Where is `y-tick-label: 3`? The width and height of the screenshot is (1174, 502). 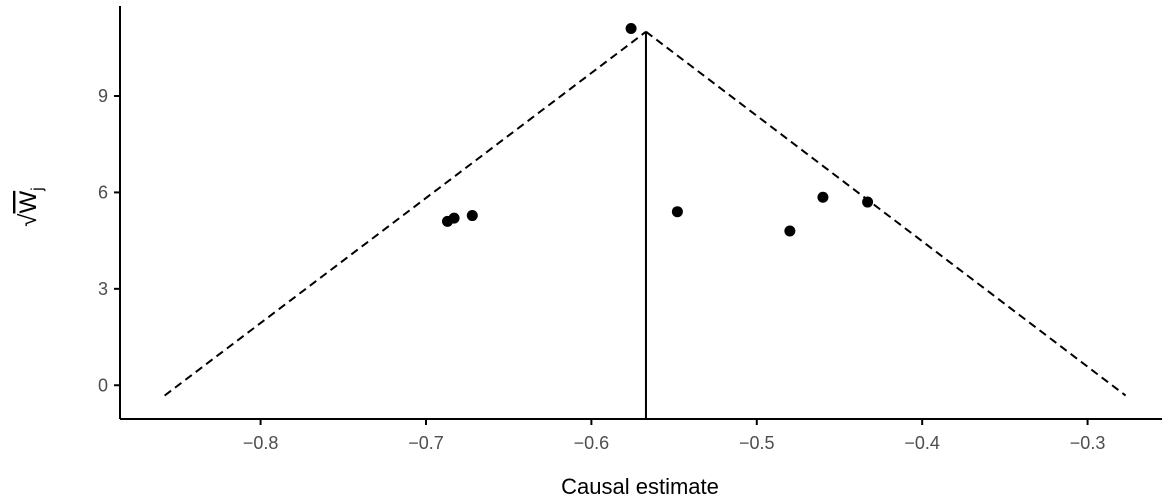
y-tick-label: 3 is located at coordinates (103, 289).